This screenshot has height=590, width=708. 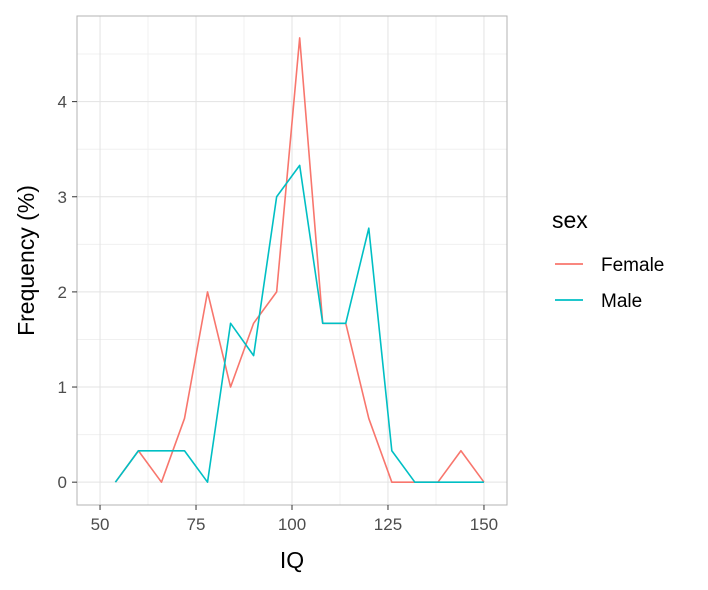 I want to click on legend: sex Female Male, so click(x=608, y=259).